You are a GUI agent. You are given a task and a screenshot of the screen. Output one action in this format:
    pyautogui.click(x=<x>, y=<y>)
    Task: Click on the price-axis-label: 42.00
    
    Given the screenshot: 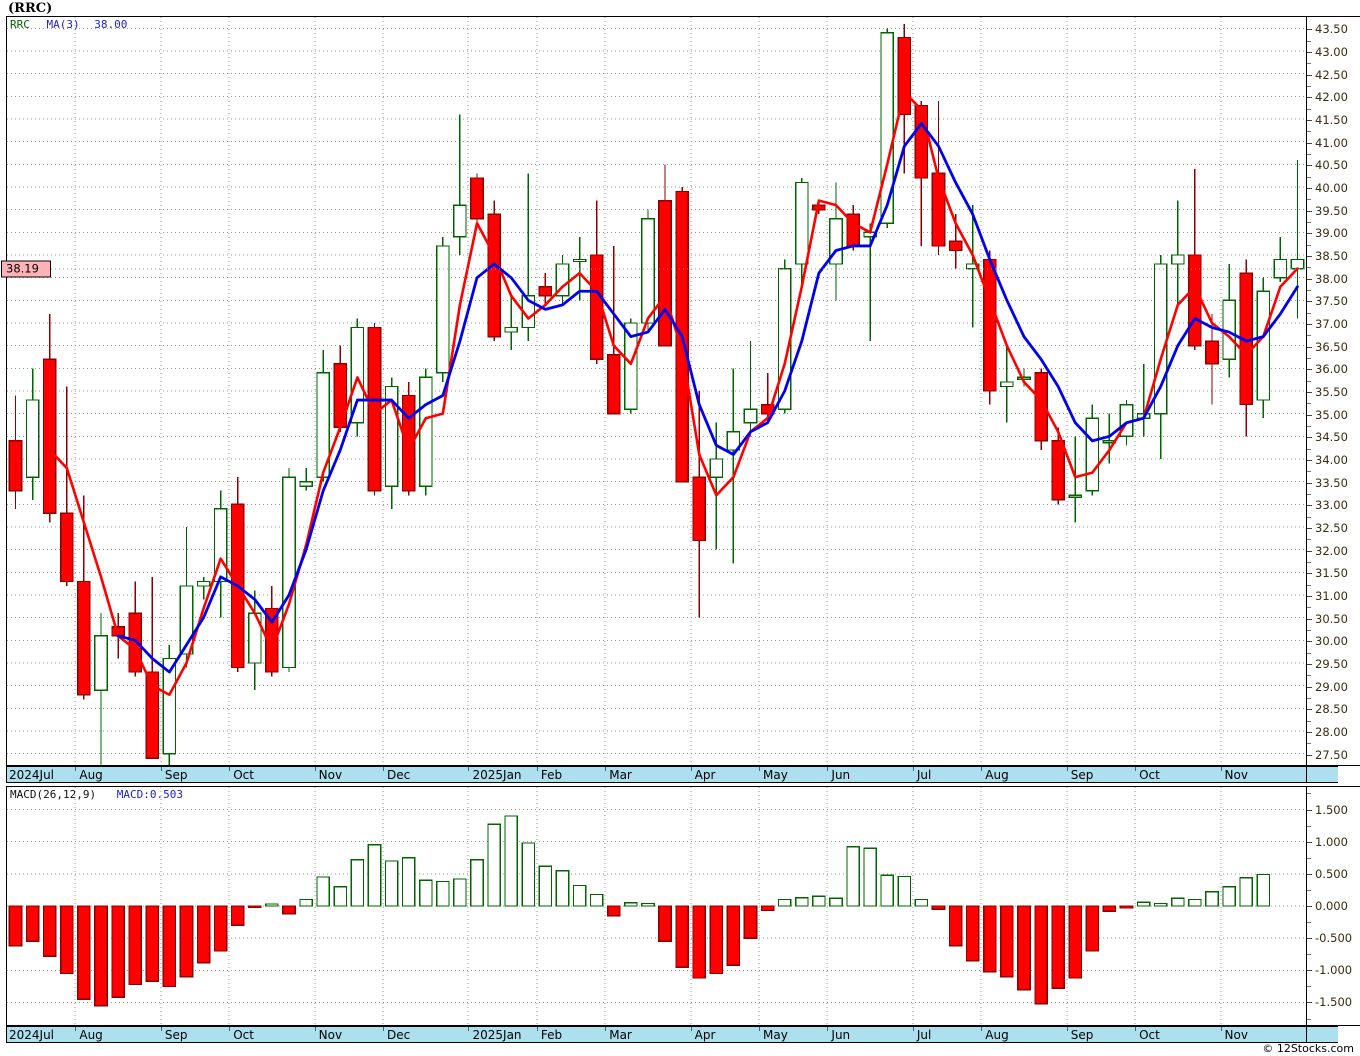 What is the action you would take?
    pyautogui.click(x=1331, y=97)
    